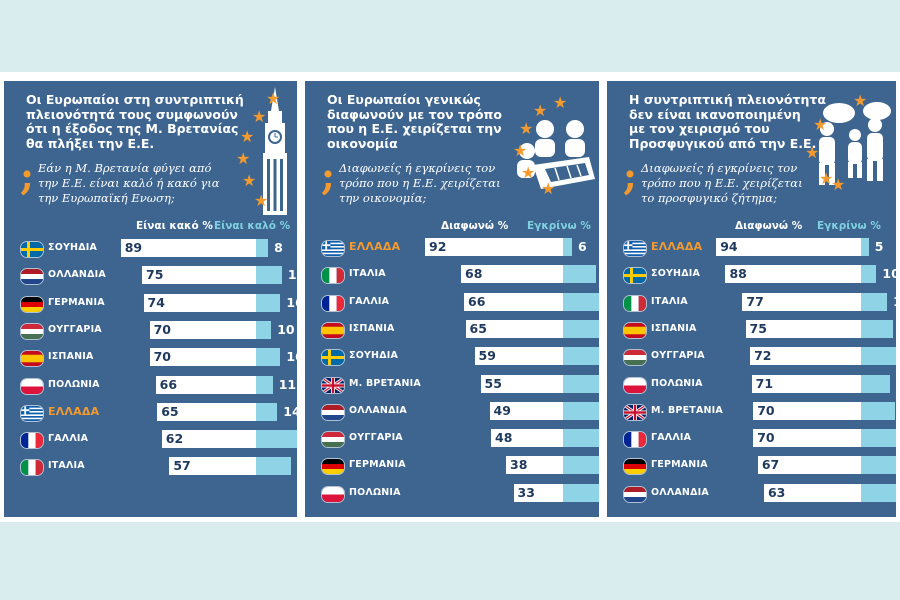 The image size is (900, 600). I want to click on flag-sweden-icon, so click(635, 276).